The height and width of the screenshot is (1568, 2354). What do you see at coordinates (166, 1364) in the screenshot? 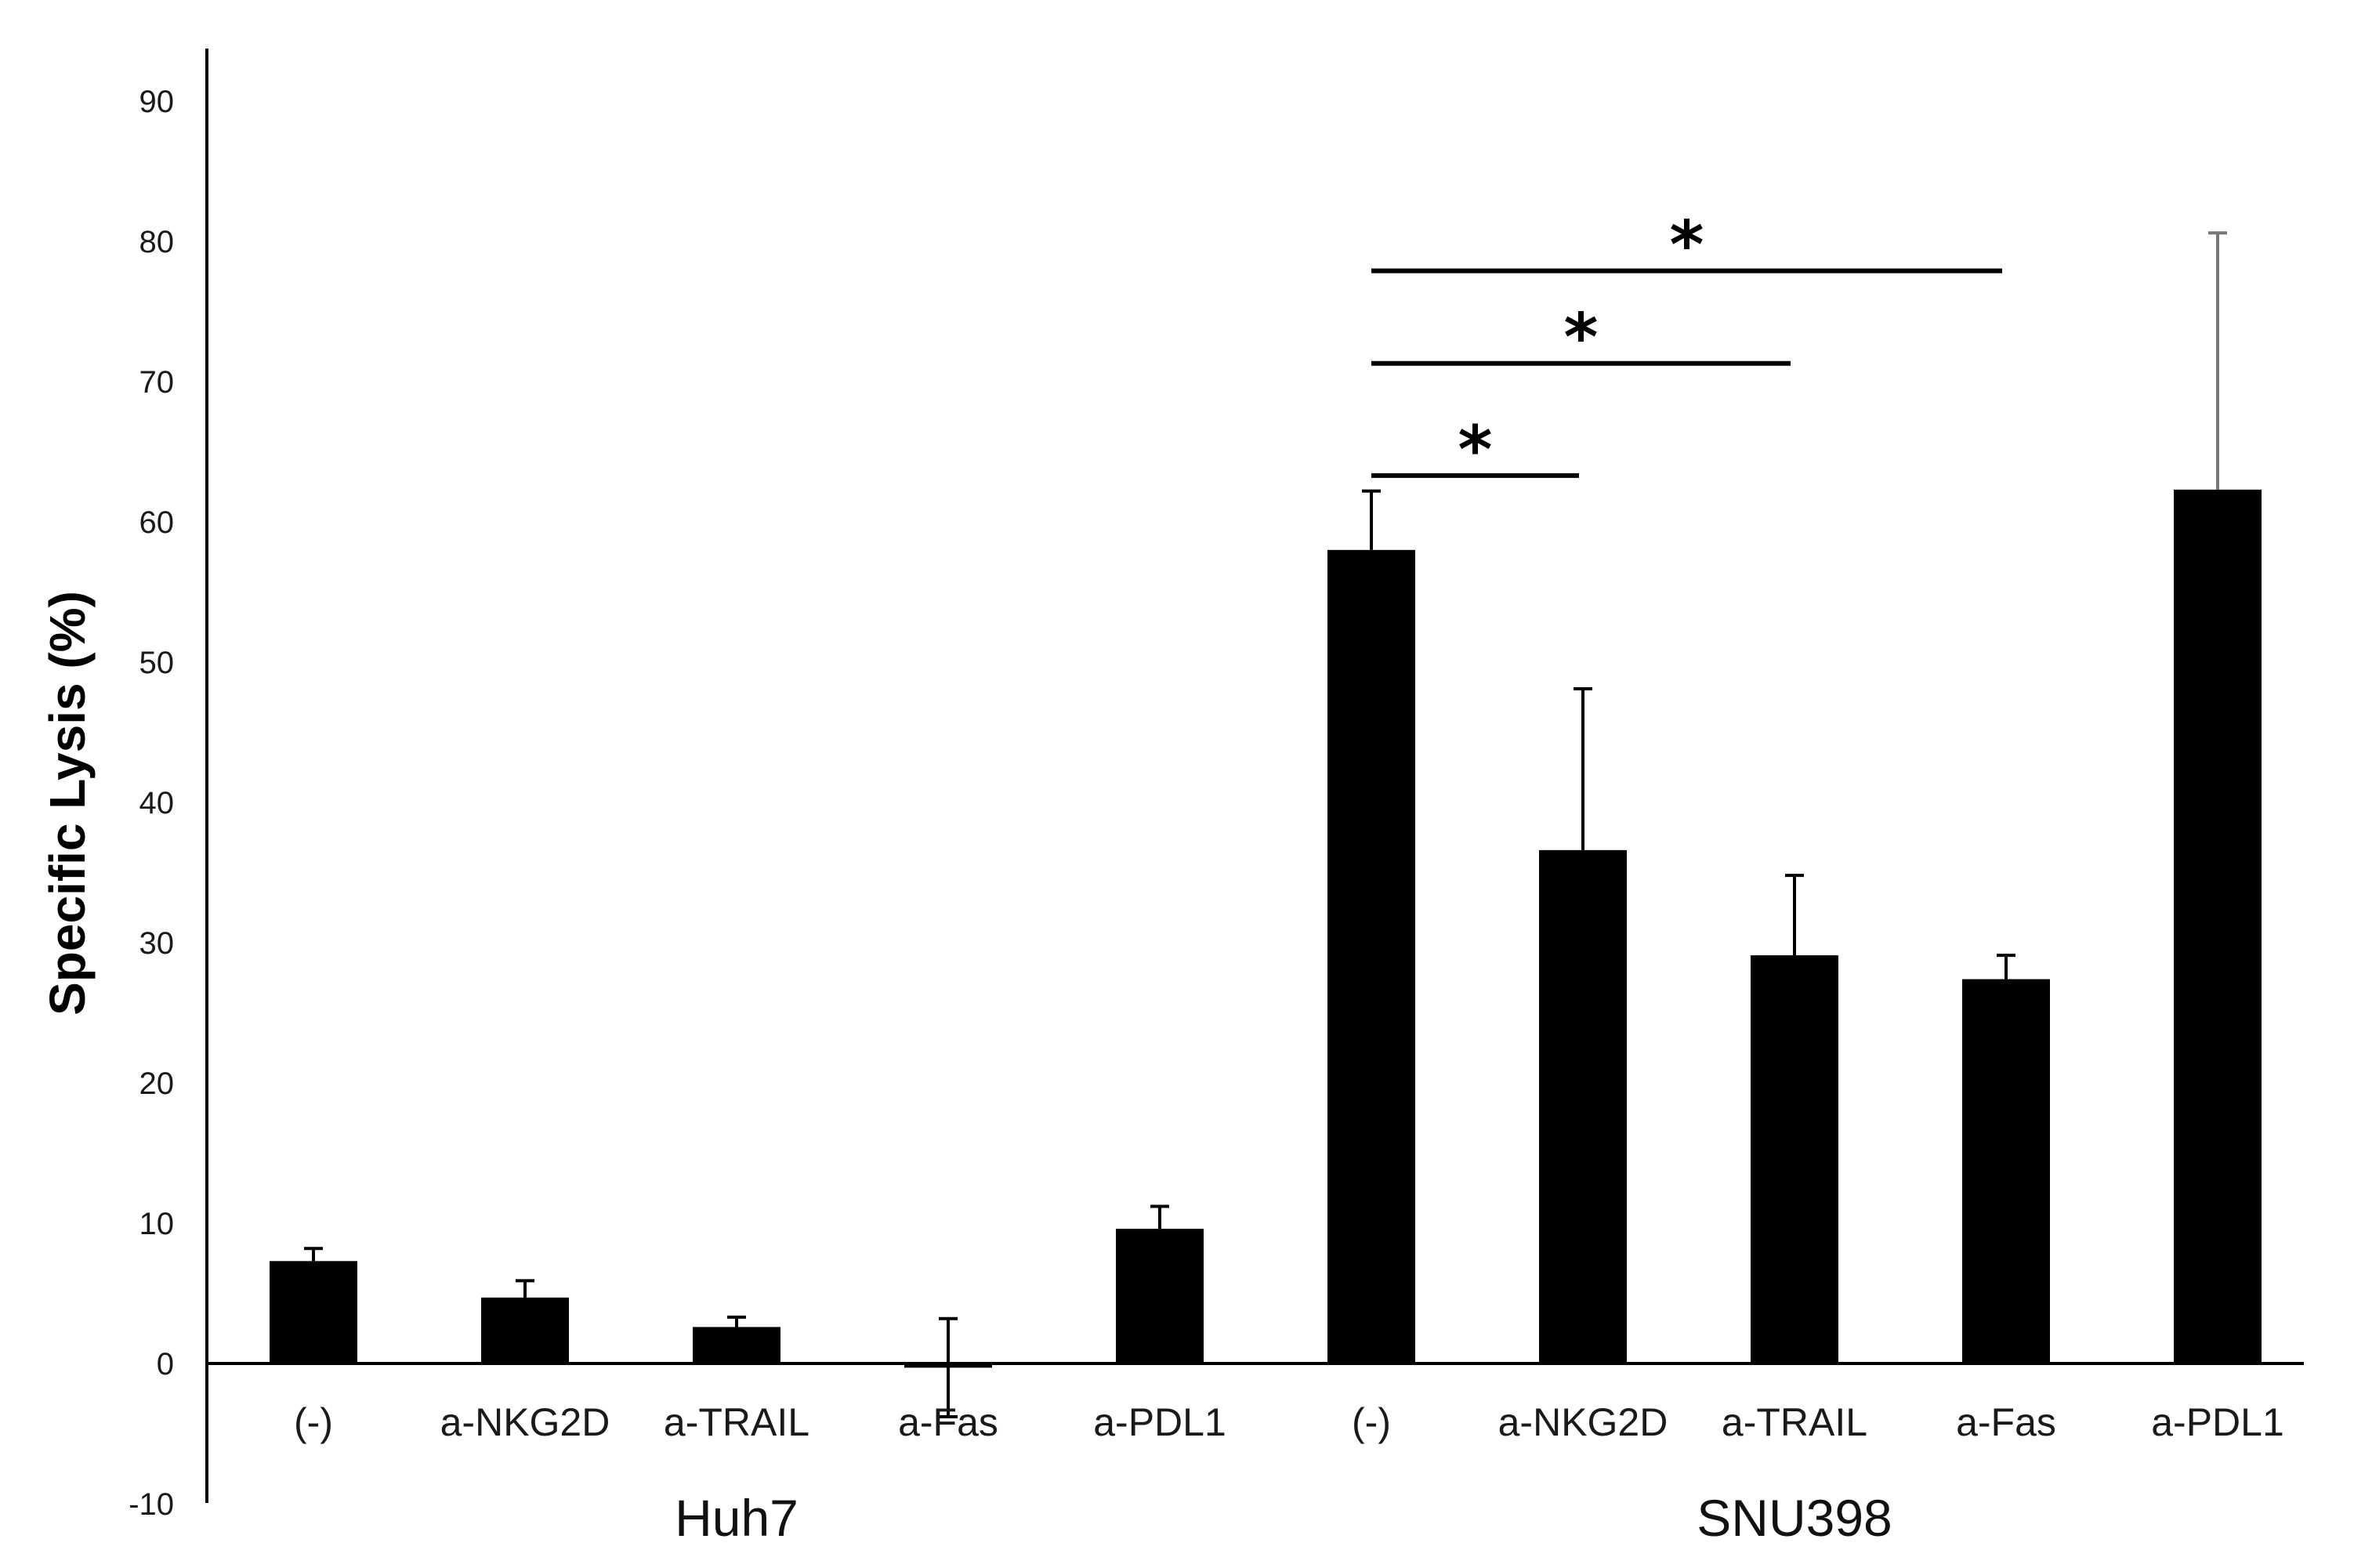
I see `y-tick-label: 0` at bounding box center [166, 1364].